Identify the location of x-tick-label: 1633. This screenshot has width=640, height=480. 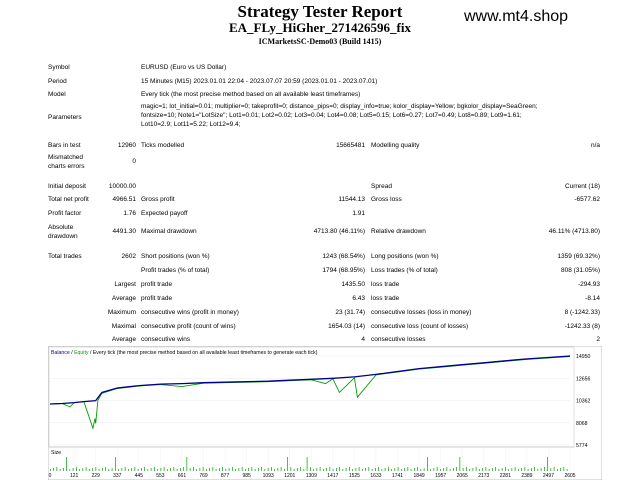
(375, 476).